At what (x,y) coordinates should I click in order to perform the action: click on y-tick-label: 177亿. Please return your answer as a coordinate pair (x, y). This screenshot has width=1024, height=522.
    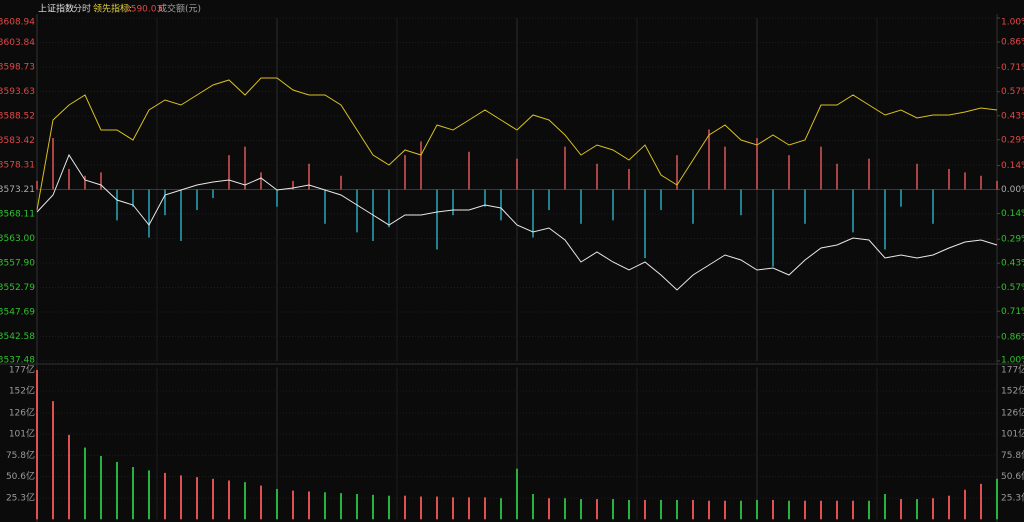
    Looking at the image, I should click on (22, 369).